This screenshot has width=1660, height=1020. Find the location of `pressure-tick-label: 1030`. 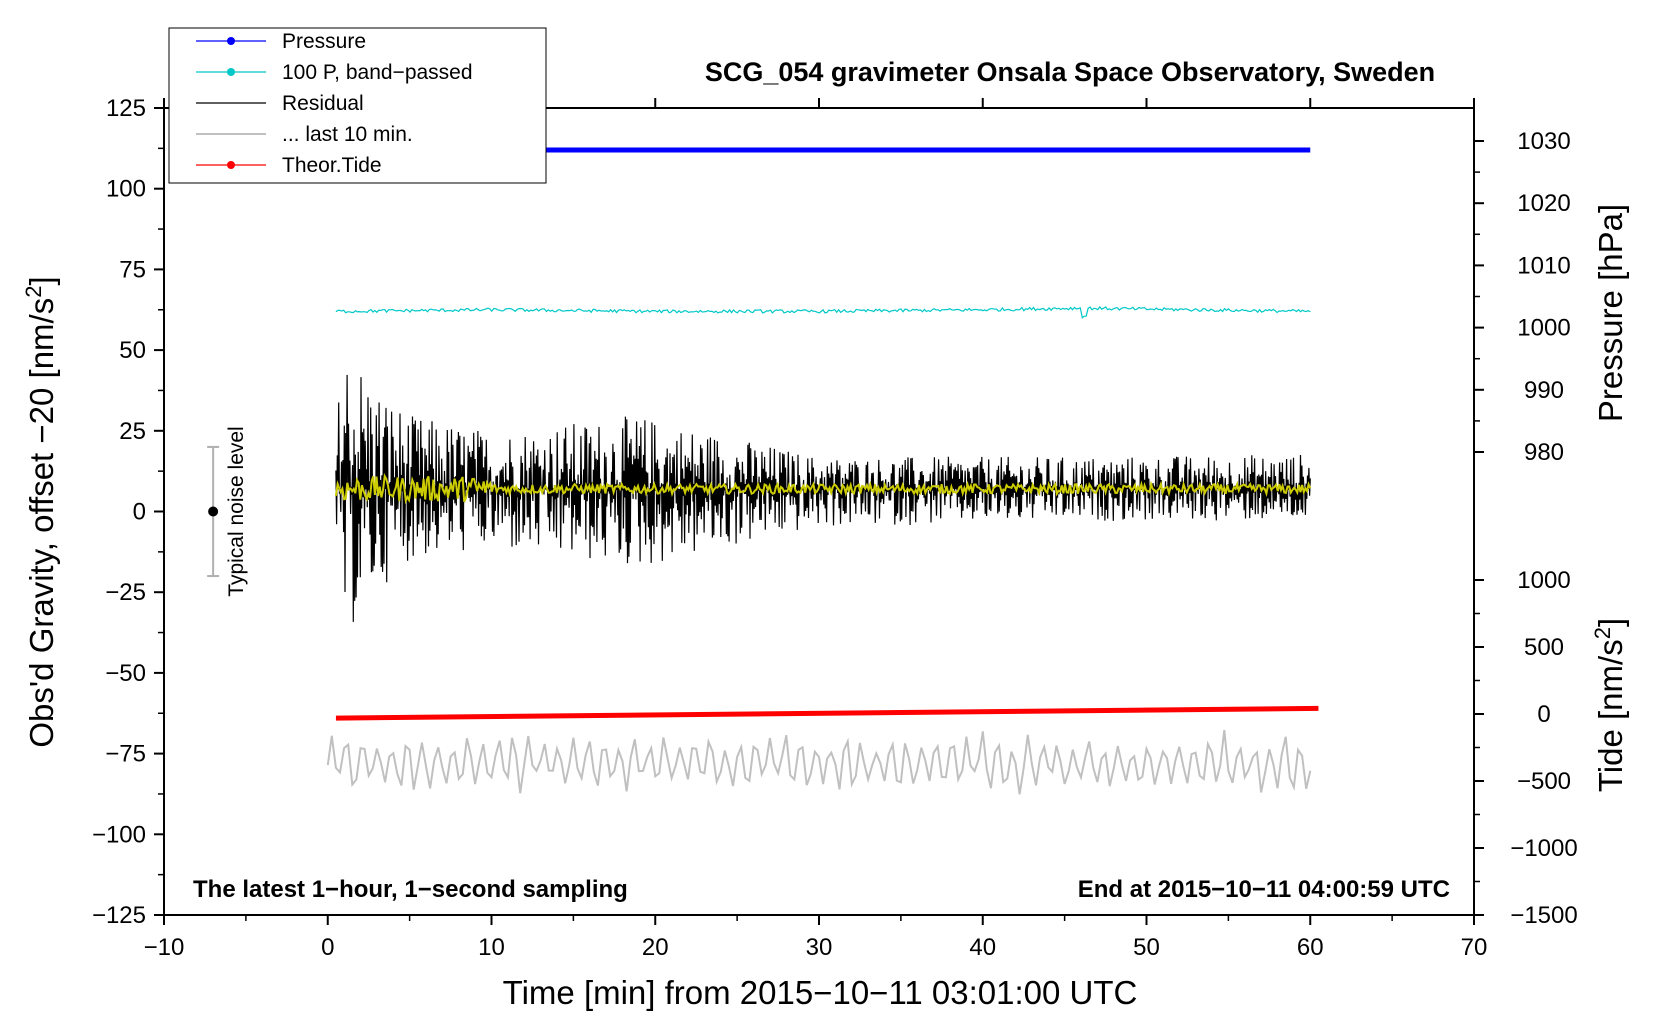

pressure-tick-label: 1030 is located at coordinates (1543, 141).